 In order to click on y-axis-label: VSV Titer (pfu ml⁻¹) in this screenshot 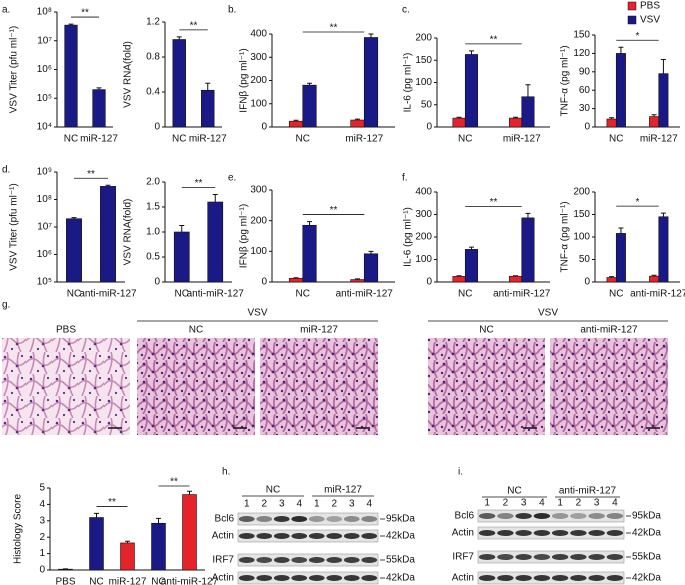, I will do `click(14, 227)`.